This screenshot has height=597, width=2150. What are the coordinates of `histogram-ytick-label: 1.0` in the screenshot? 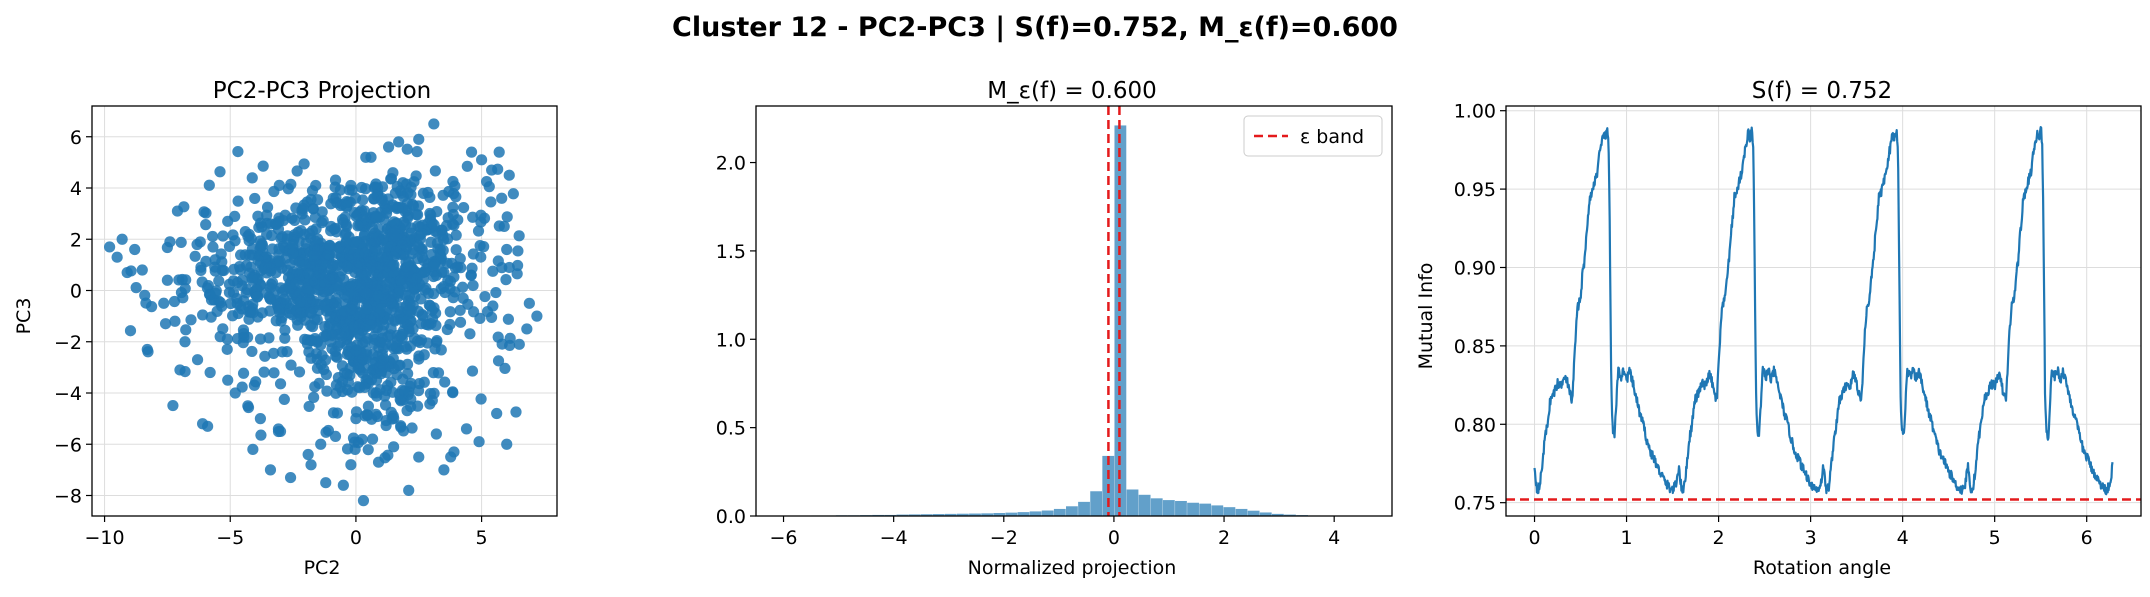 It's located at (731, 340).